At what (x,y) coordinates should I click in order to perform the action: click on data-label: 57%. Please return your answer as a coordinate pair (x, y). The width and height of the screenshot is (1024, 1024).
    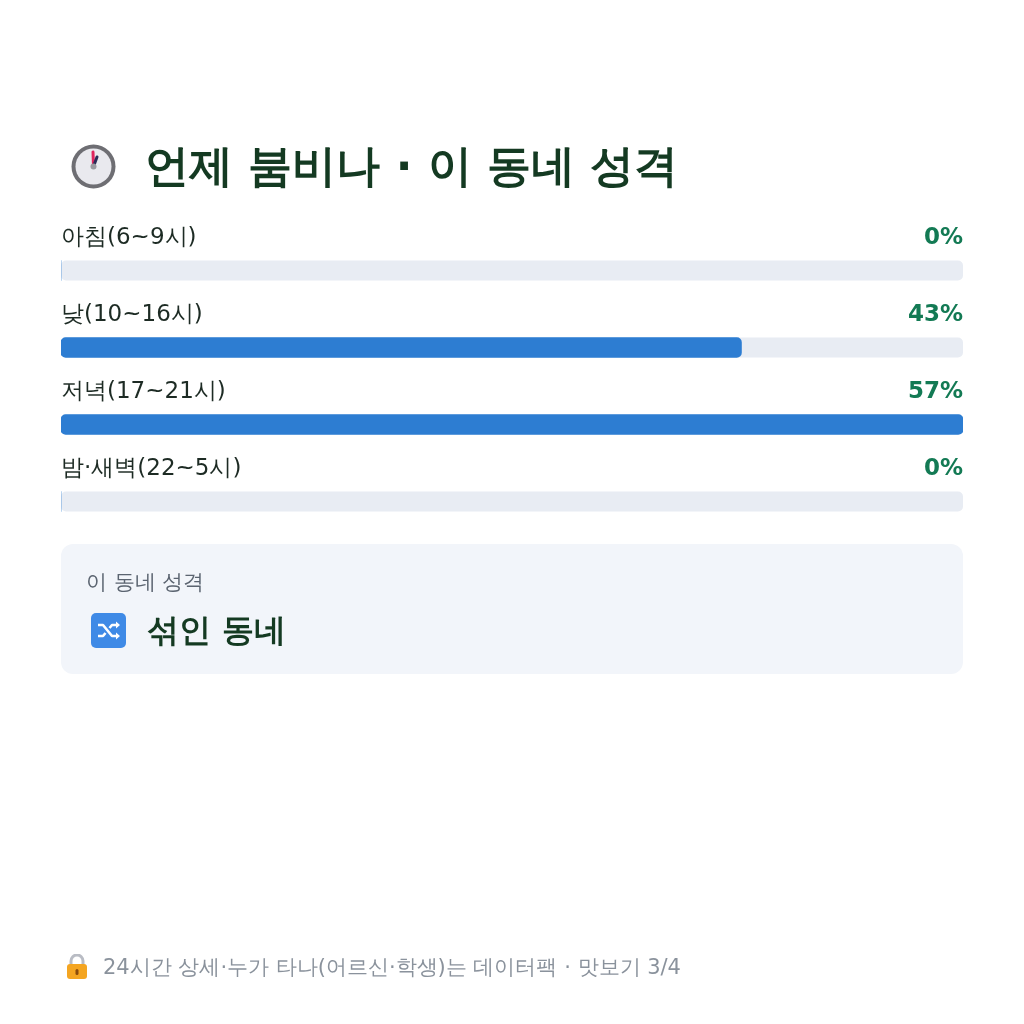
    Looking at the image, I should click on (935, 390).